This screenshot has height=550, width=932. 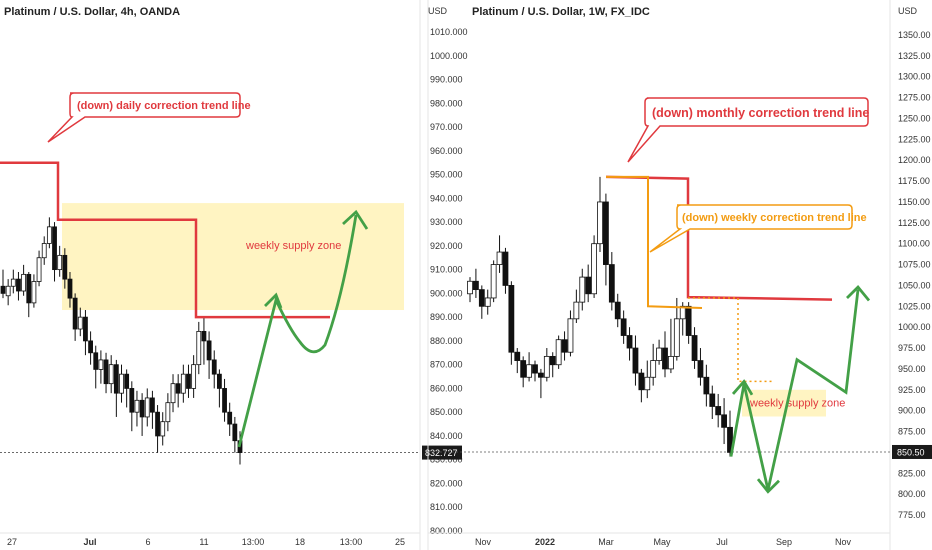 What do you see at coordinates (446, 531) in the screenshot?
I see `left-y-tick-label: 800.000` at bounding box center [446, 531].